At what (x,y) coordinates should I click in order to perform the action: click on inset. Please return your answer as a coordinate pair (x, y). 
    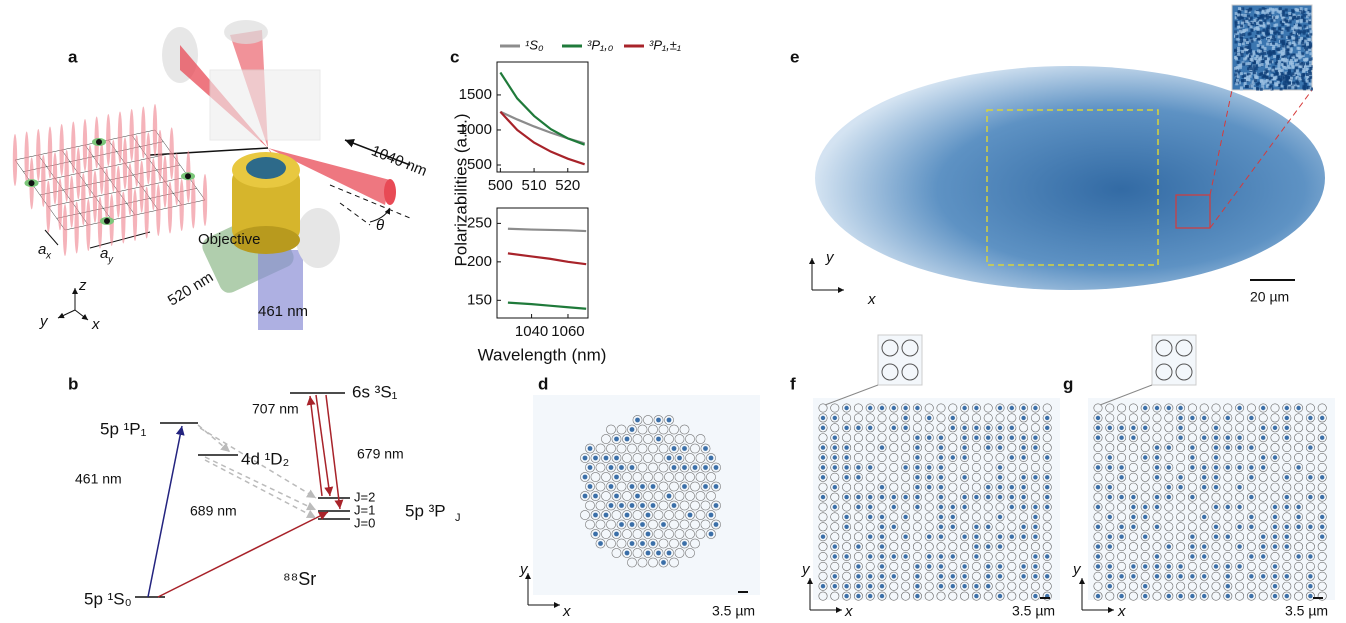
    Looking at the image, I should click on (900, 360).